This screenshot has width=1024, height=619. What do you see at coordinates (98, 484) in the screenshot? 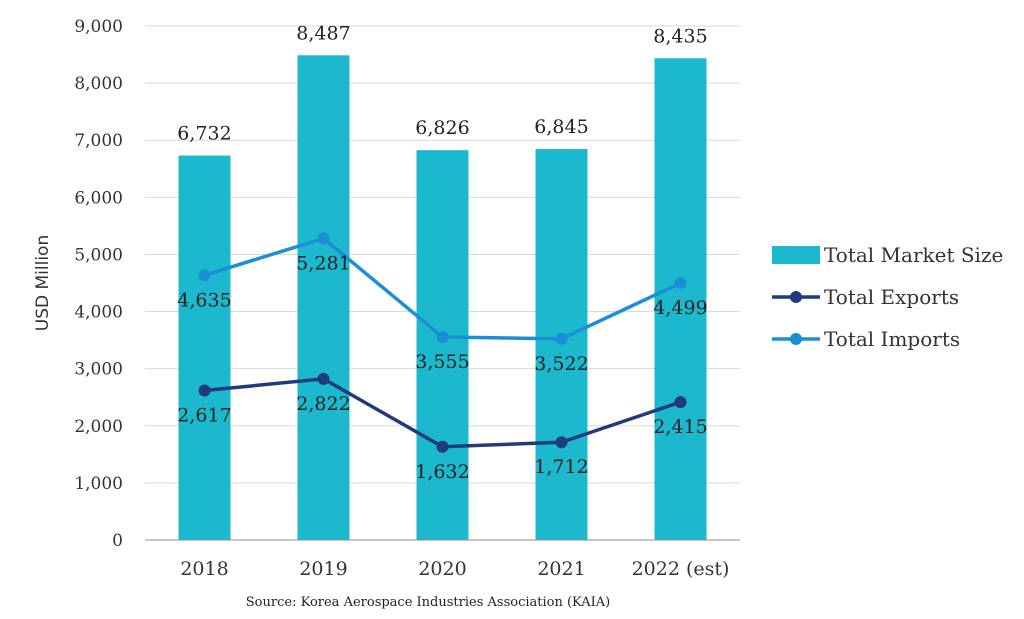
I see `y-tick-label: 1,000` at bounding box center [98, 484].